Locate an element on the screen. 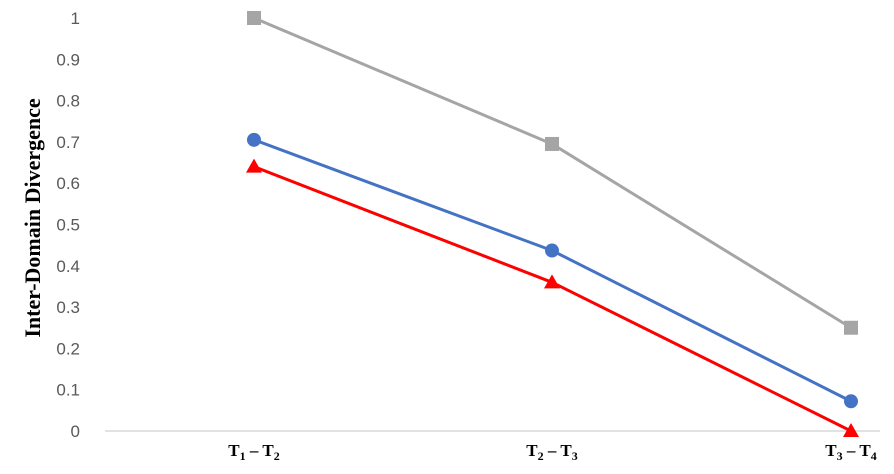 This screenshot has width=894, height=474. x-axis-tick-labels: T1 – T2 T2 – T3 T3 – T4 is located at coordinates (552, 452).